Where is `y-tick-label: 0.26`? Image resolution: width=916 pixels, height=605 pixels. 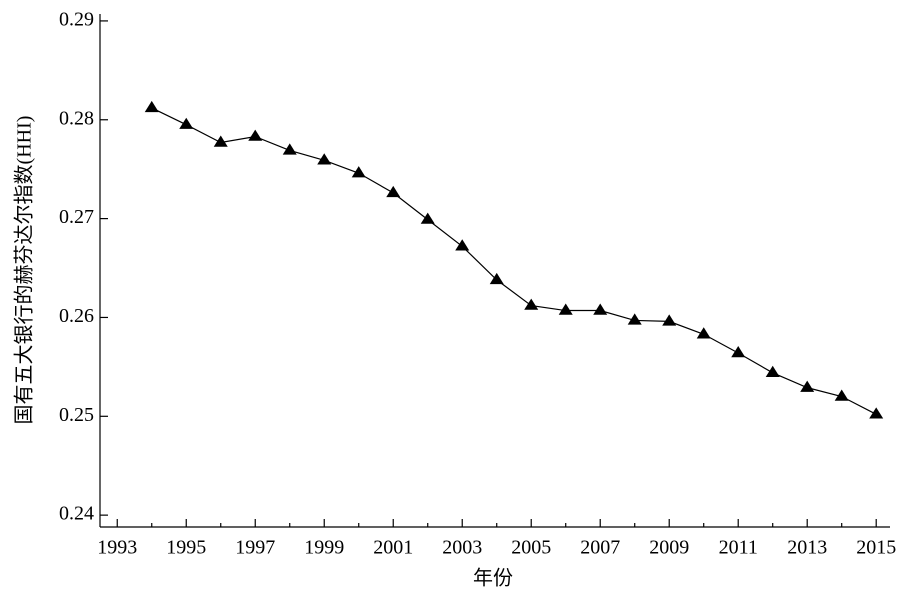
y-tick-label: 0.26 is located at coordinates (76, 316).